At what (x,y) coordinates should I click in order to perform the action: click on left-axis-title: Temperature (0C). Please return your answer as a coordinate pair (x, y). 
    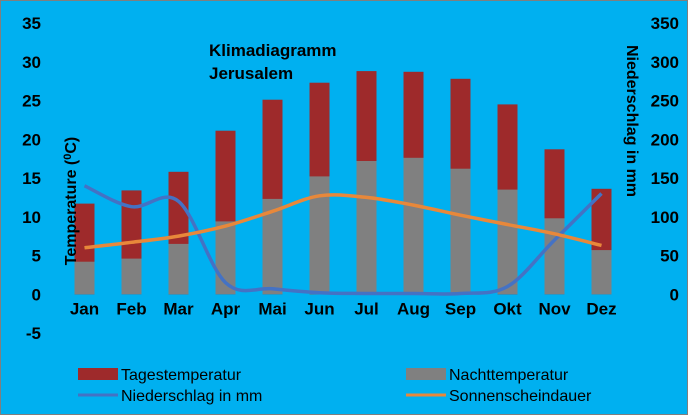
    Looking at the image, I should click on (71, 201).